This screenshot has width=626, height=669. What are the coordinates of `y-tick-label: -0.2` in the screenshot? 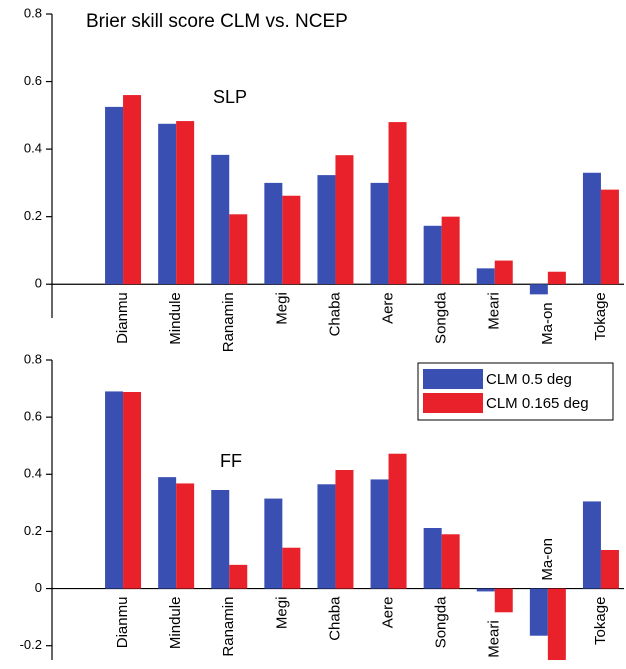 It's located at (31, 644).